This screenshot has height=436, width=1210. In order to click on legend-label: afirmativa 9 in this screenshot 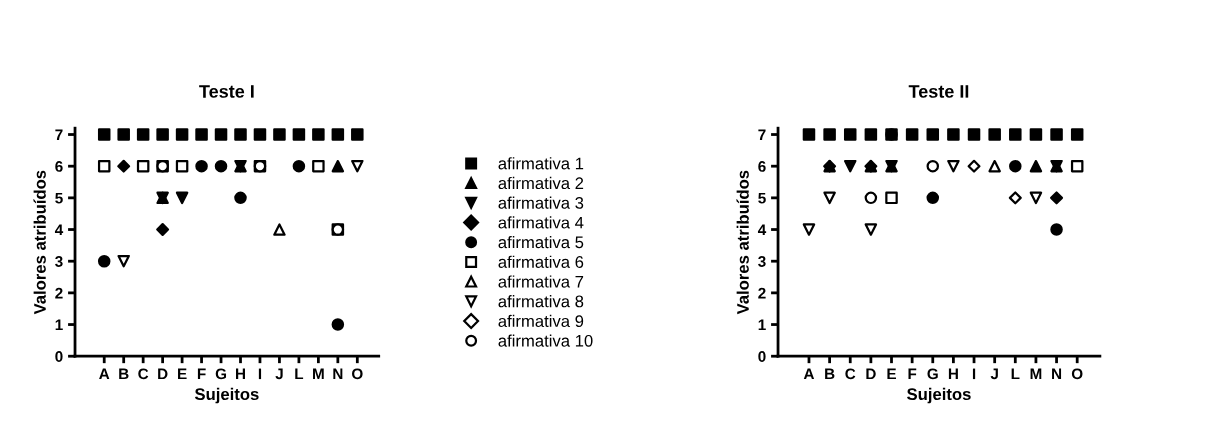, I will do `click(541, 321)`.